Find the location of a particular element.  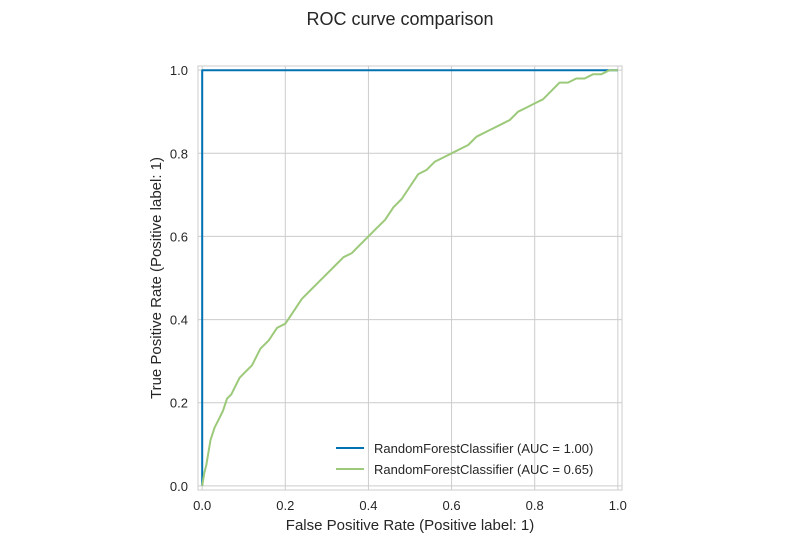

legend-label-2: RandomForestClassifier (AUC = 0.65) is located at coordinates (483, 469).